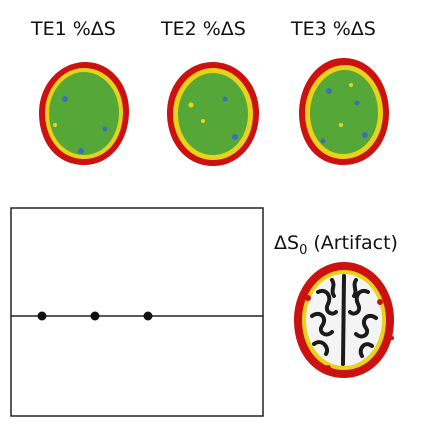 The height and width of the screenshot is (424, 422). Describe the element at coordinates (84, 113) in the screenshot. I see `te1-brain-map-icon` at that location.